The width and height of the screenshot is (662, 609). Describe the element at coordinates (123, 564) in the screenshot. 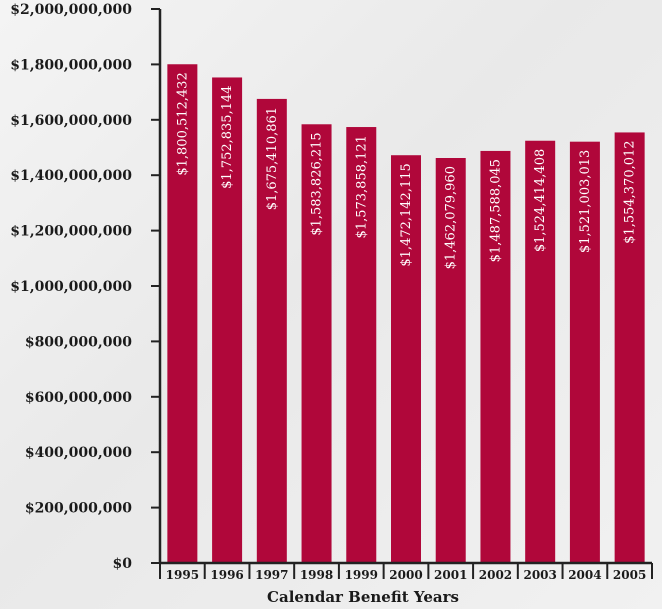

I see `y-tick-label: $0` at that location.